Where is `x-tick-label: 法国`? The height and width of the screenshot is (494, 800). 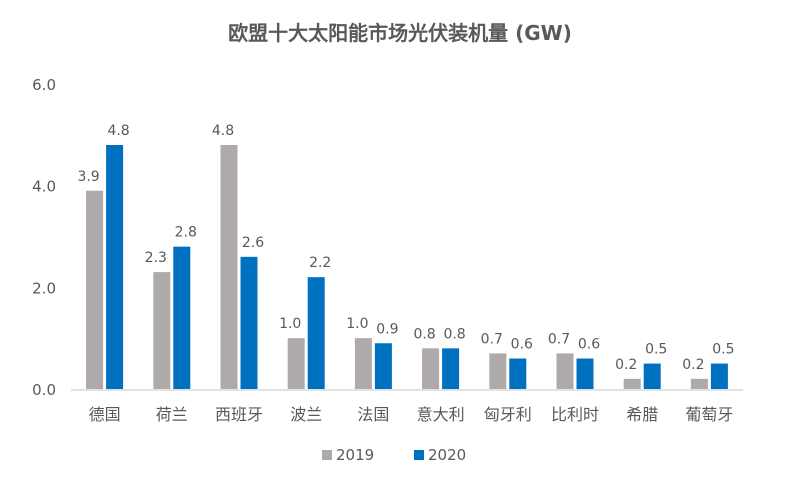 x-tick-label: 法国 is located at coordinates (373, 414).